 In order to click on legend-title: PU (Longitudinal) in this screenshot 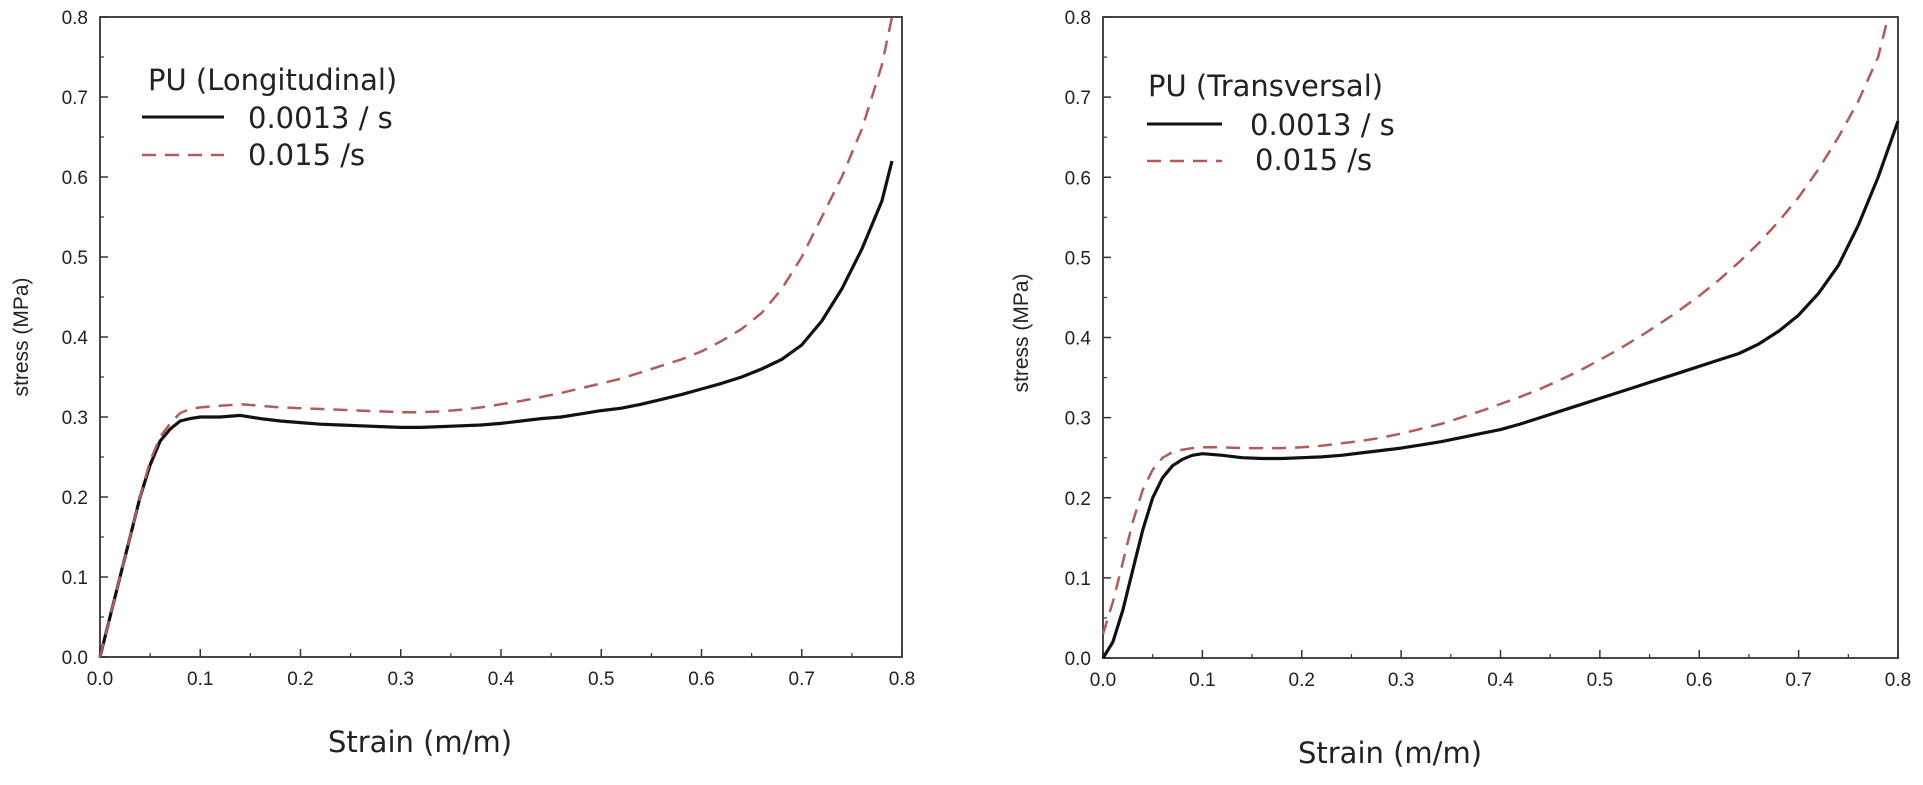, I will do `click(272, 80)`.